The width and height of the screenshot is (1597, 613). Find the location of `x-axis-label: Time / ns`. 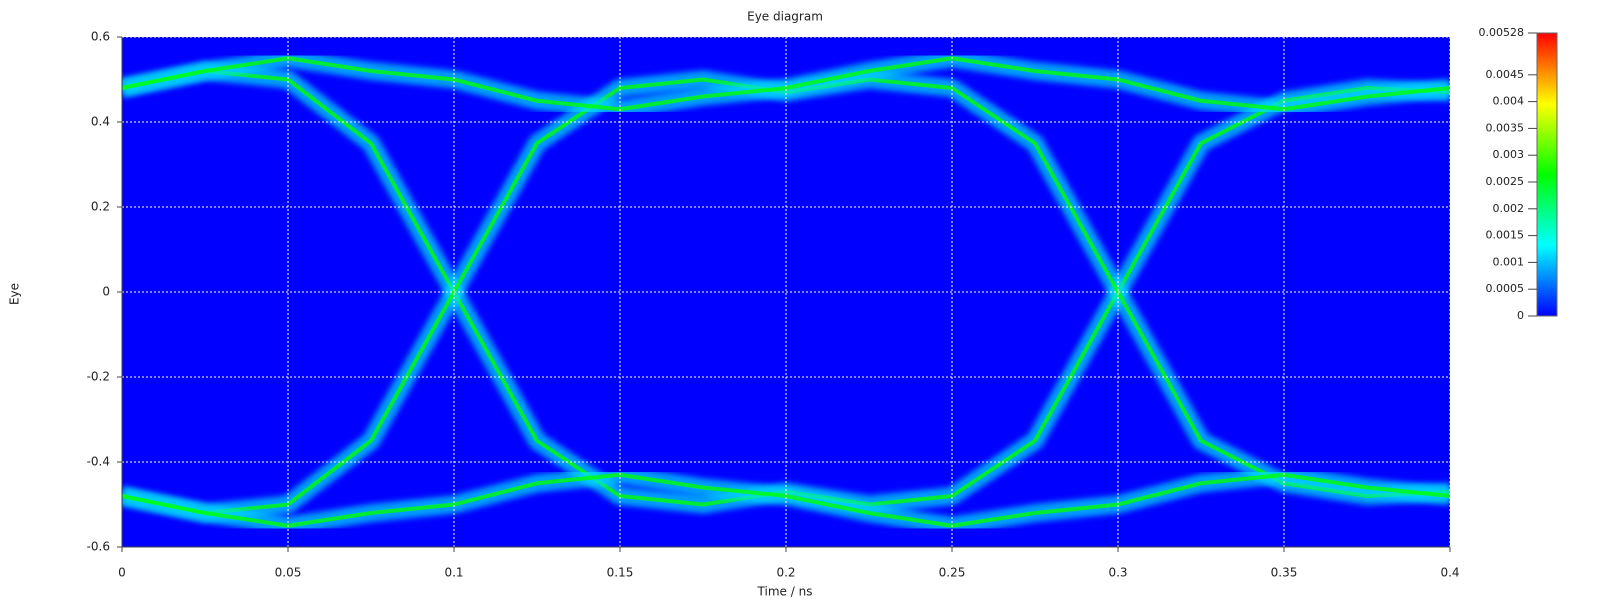

x-axis-label: Time / ns is located at coordinates (785, 592).